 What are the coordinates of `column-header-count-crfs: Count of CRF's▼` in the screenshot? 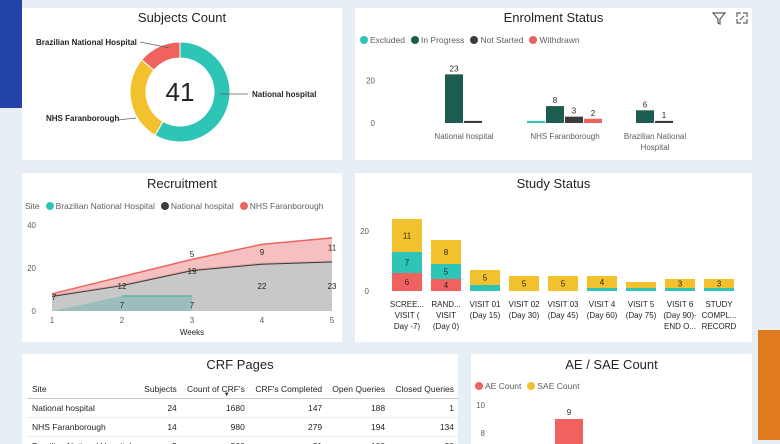 It's located at (215, 389).